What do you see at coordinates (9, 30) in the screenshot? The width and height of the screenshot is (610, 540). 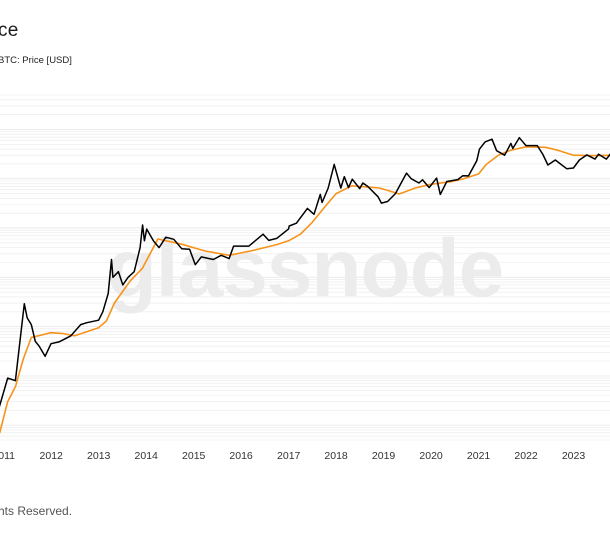 I see `chart-title: ce` at bounding box center [9, 30].